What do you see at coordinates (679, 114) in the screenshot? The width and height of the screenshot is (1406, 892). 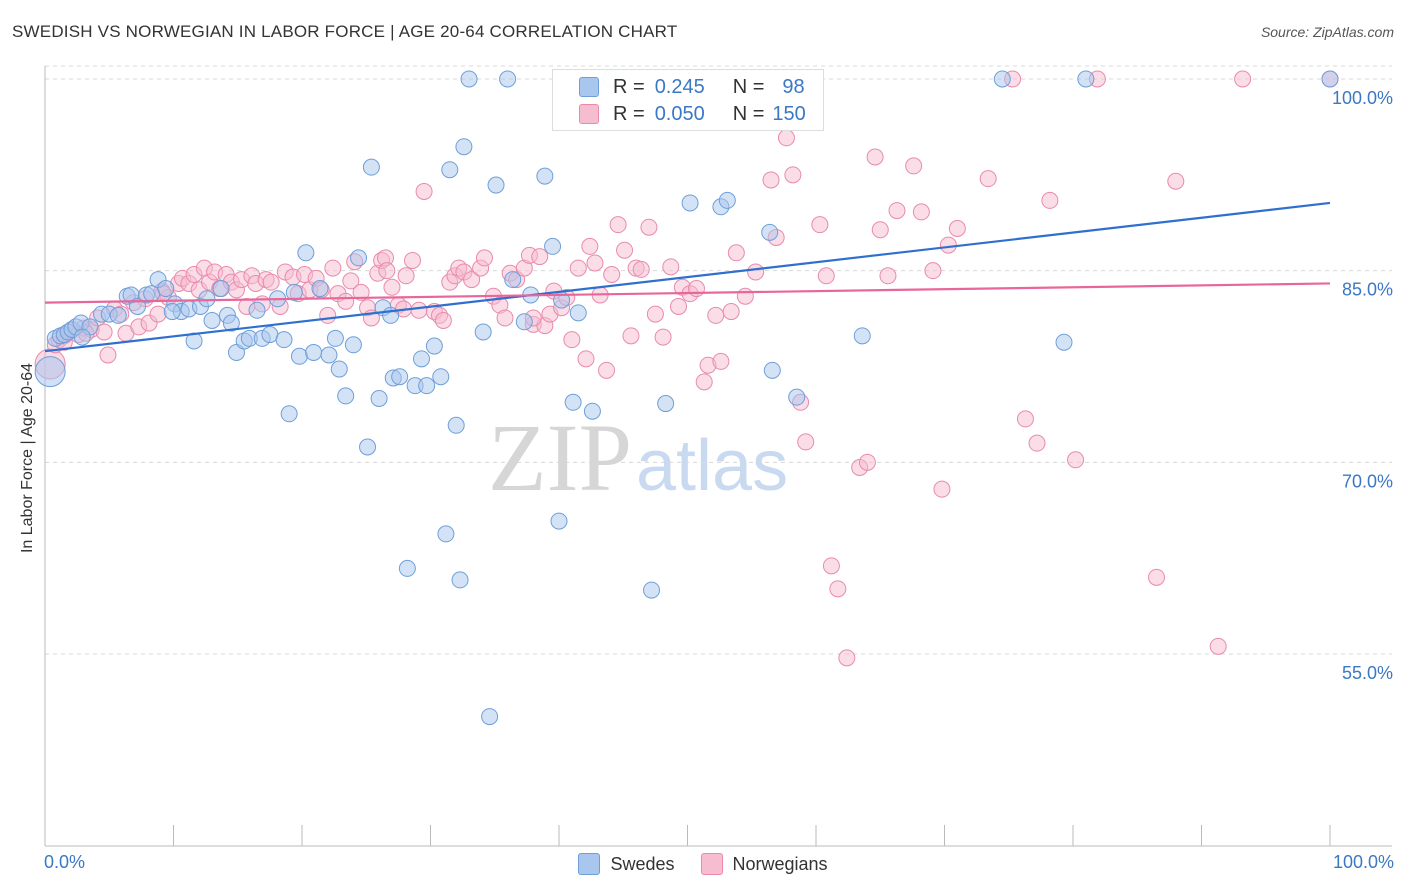 I see `legend-row-norwegians: R = 0.050 N = 150` at bounding box center [679, 114].